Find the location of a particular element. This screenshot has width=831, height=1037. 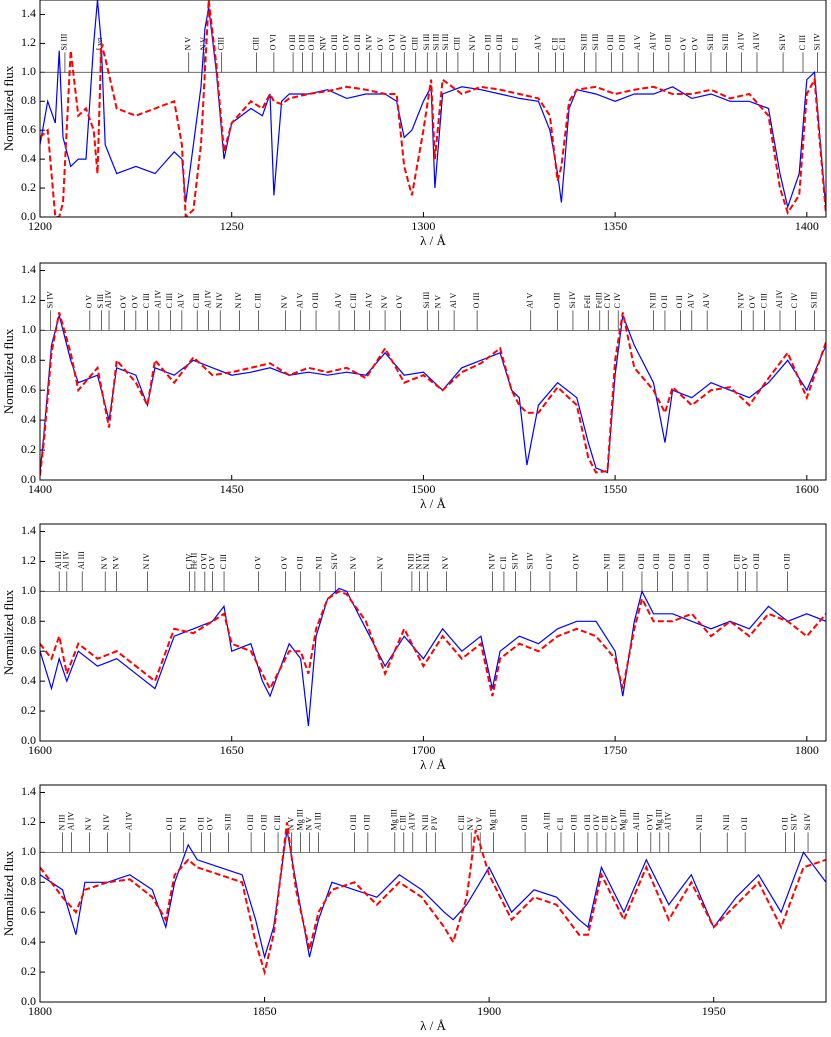

x-tick-label: 1800 is located at coordinates (40, 1011).